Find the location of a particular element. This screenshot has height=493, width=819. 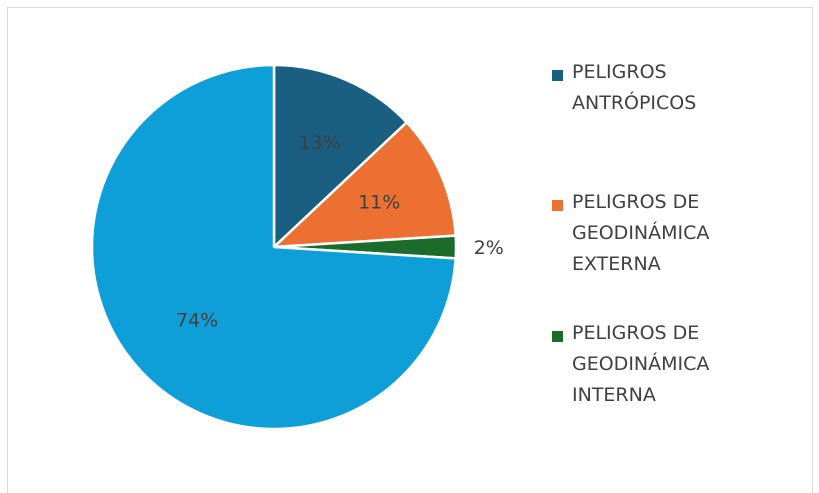

slice-value-label: 13% is located at coordinates (319, 143).